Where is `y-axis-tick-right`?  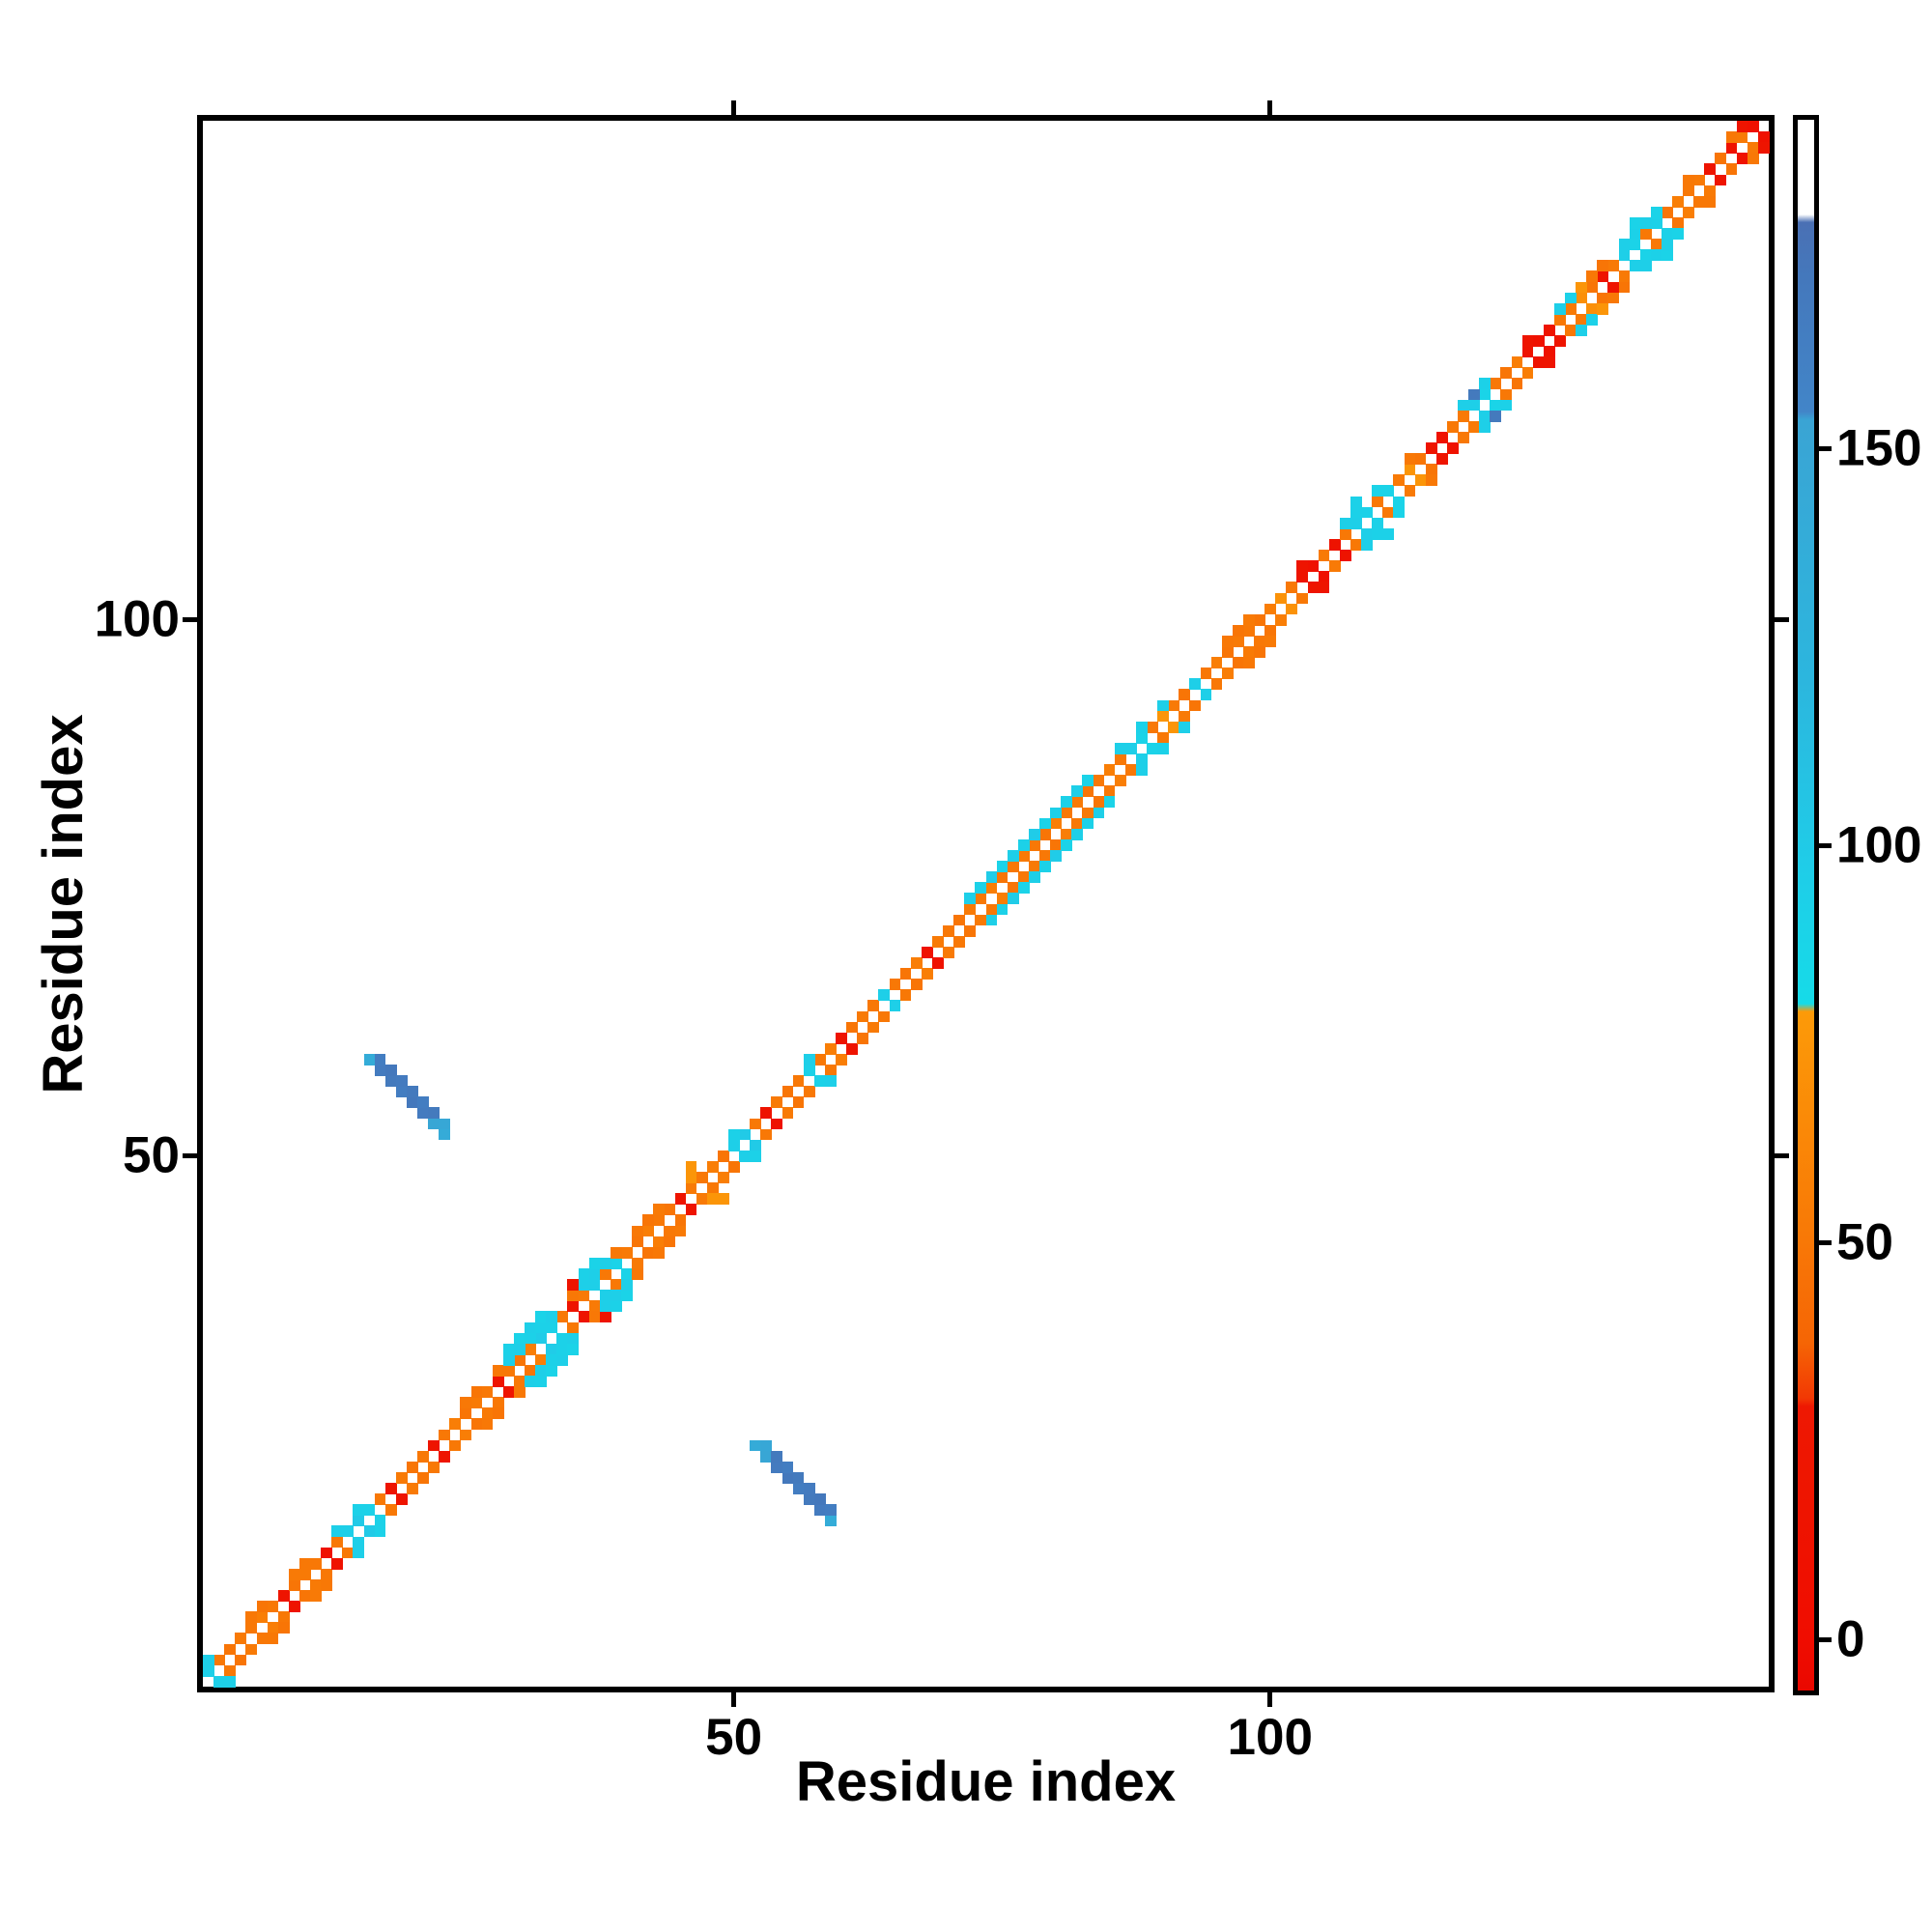 y-axis-tick-right is located at coordinates (1782, 1155).